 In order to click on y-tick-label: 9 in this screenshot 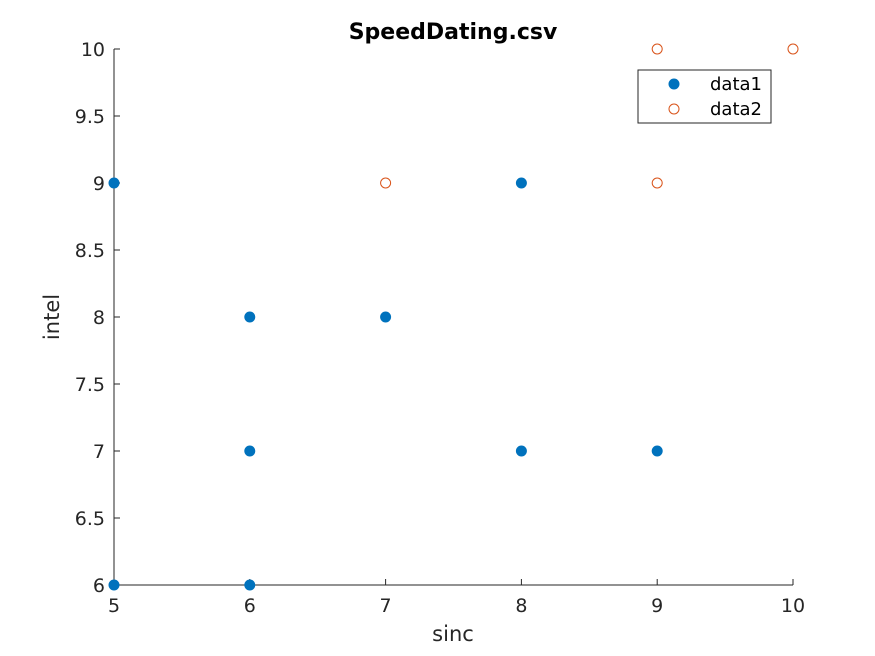, I will do `click(99, 184)`.